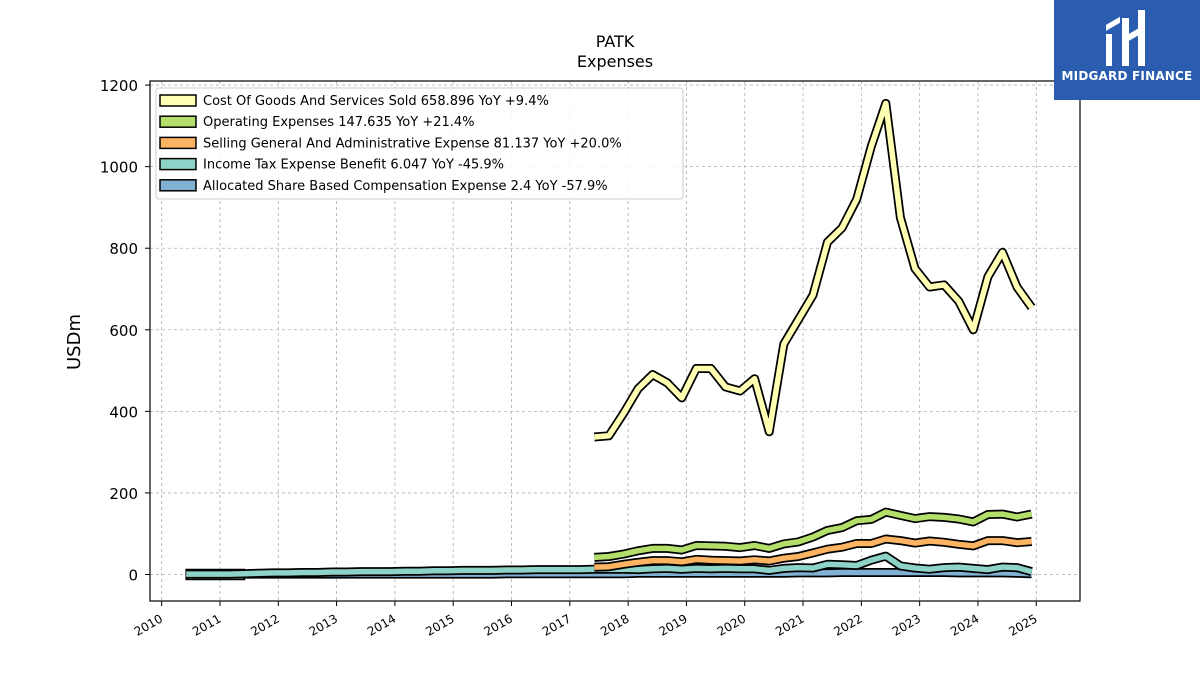  I want to click on logo-mark-icon, so click(1125, 38).